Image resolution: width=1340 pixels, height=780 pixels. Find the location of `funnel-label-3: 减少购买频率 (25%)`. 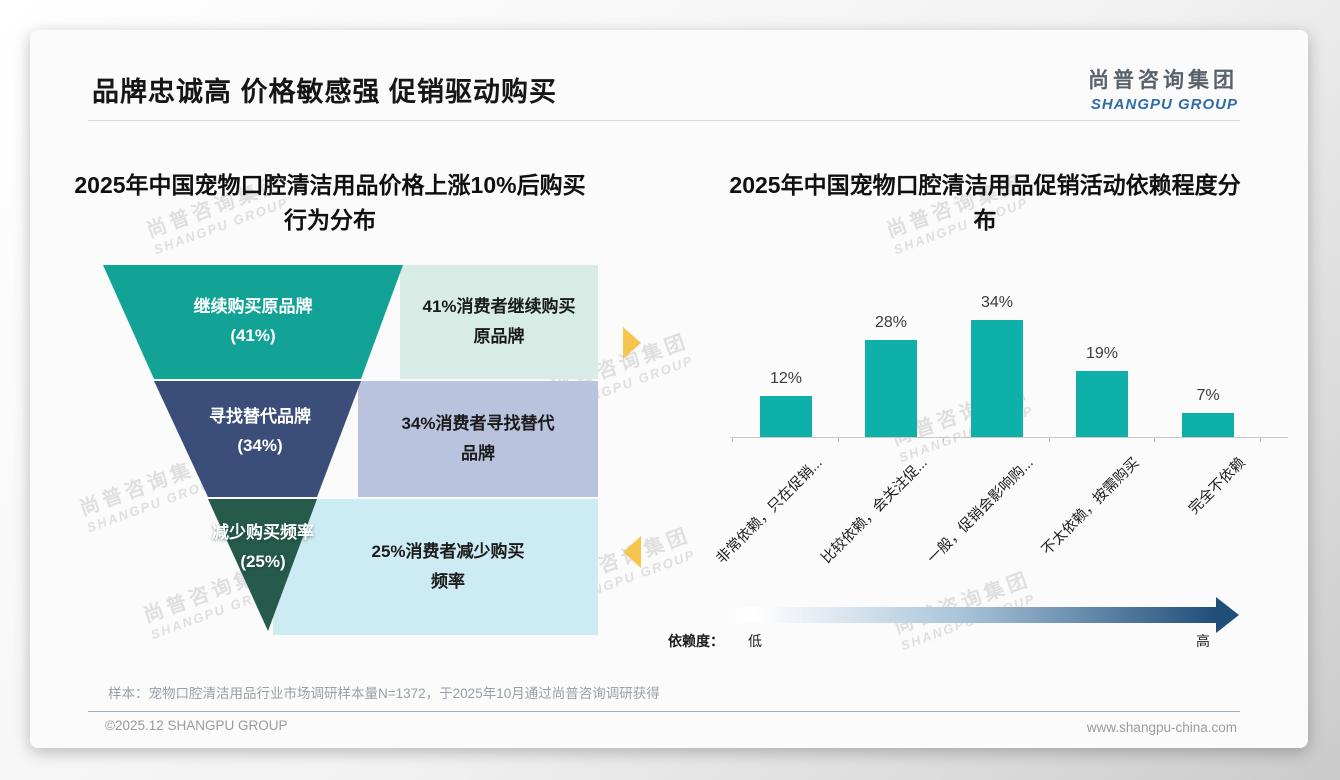

funnel-label-3: 减少购买频率 (25%) is located at coordinates (263, 547).